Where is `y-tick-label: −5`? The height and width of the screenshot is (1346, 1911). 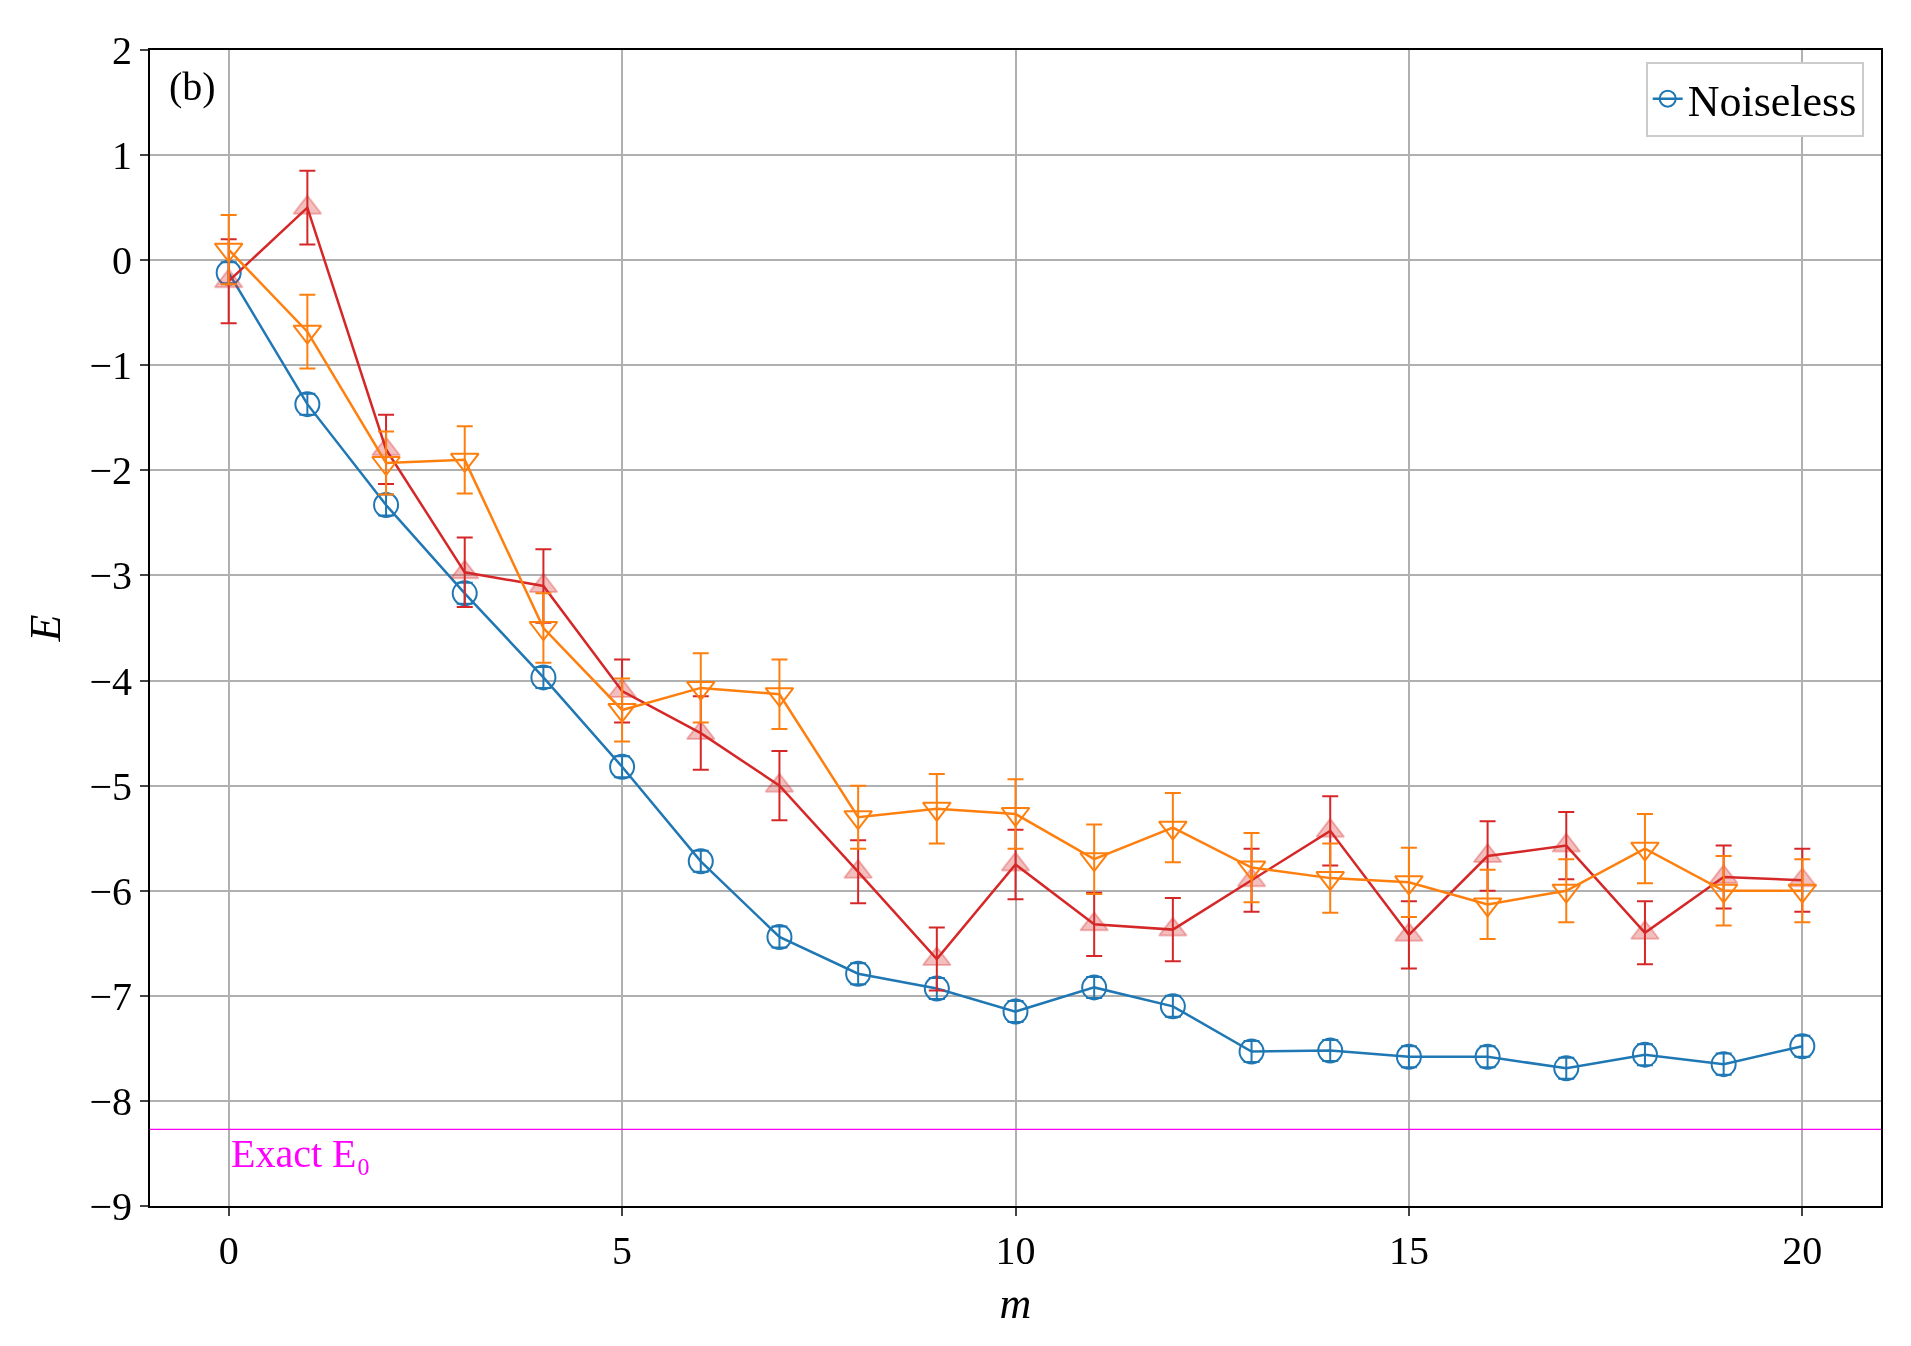 y-tick-label: −5 is located at coordinates (110, 786).